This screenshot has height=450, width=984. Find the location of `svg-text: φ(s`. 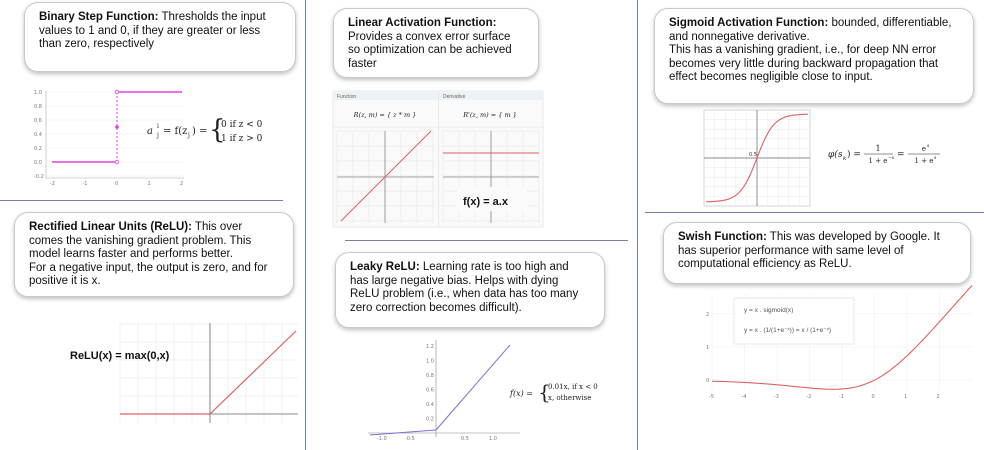

svg-text: φ(s is located at coordinates (835, 154).